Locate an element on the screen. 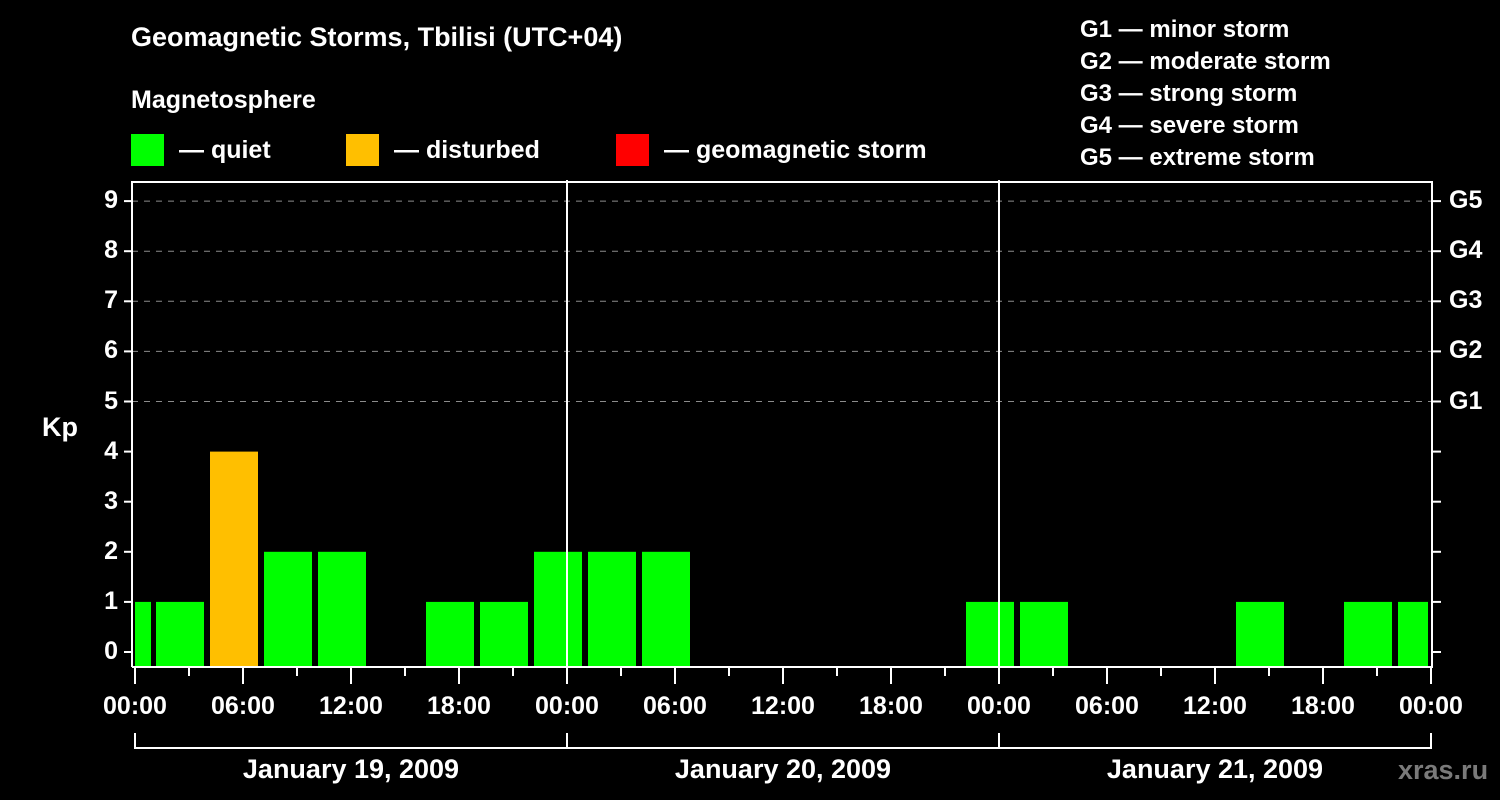 This screenshot has height=800, width=1500. legend-storm-label: — geomagnetic storm is located at coordinates (795, 149).